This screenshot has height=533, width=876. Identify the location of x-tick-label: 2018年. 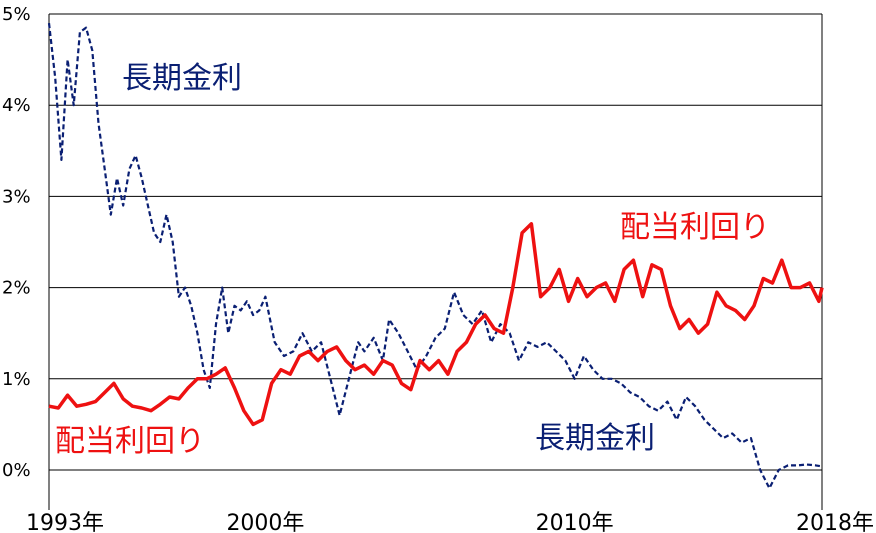
(835, 522).